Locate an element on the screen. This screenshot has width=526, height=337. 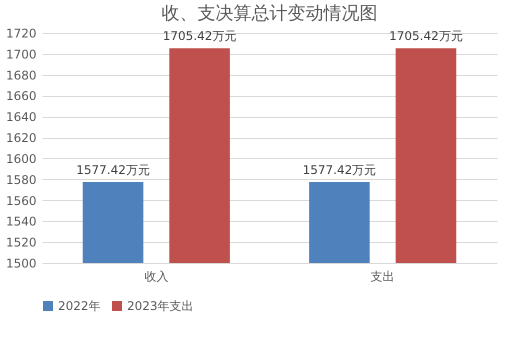
x-tick-label: 收入 is located at coordinates (156, 277).